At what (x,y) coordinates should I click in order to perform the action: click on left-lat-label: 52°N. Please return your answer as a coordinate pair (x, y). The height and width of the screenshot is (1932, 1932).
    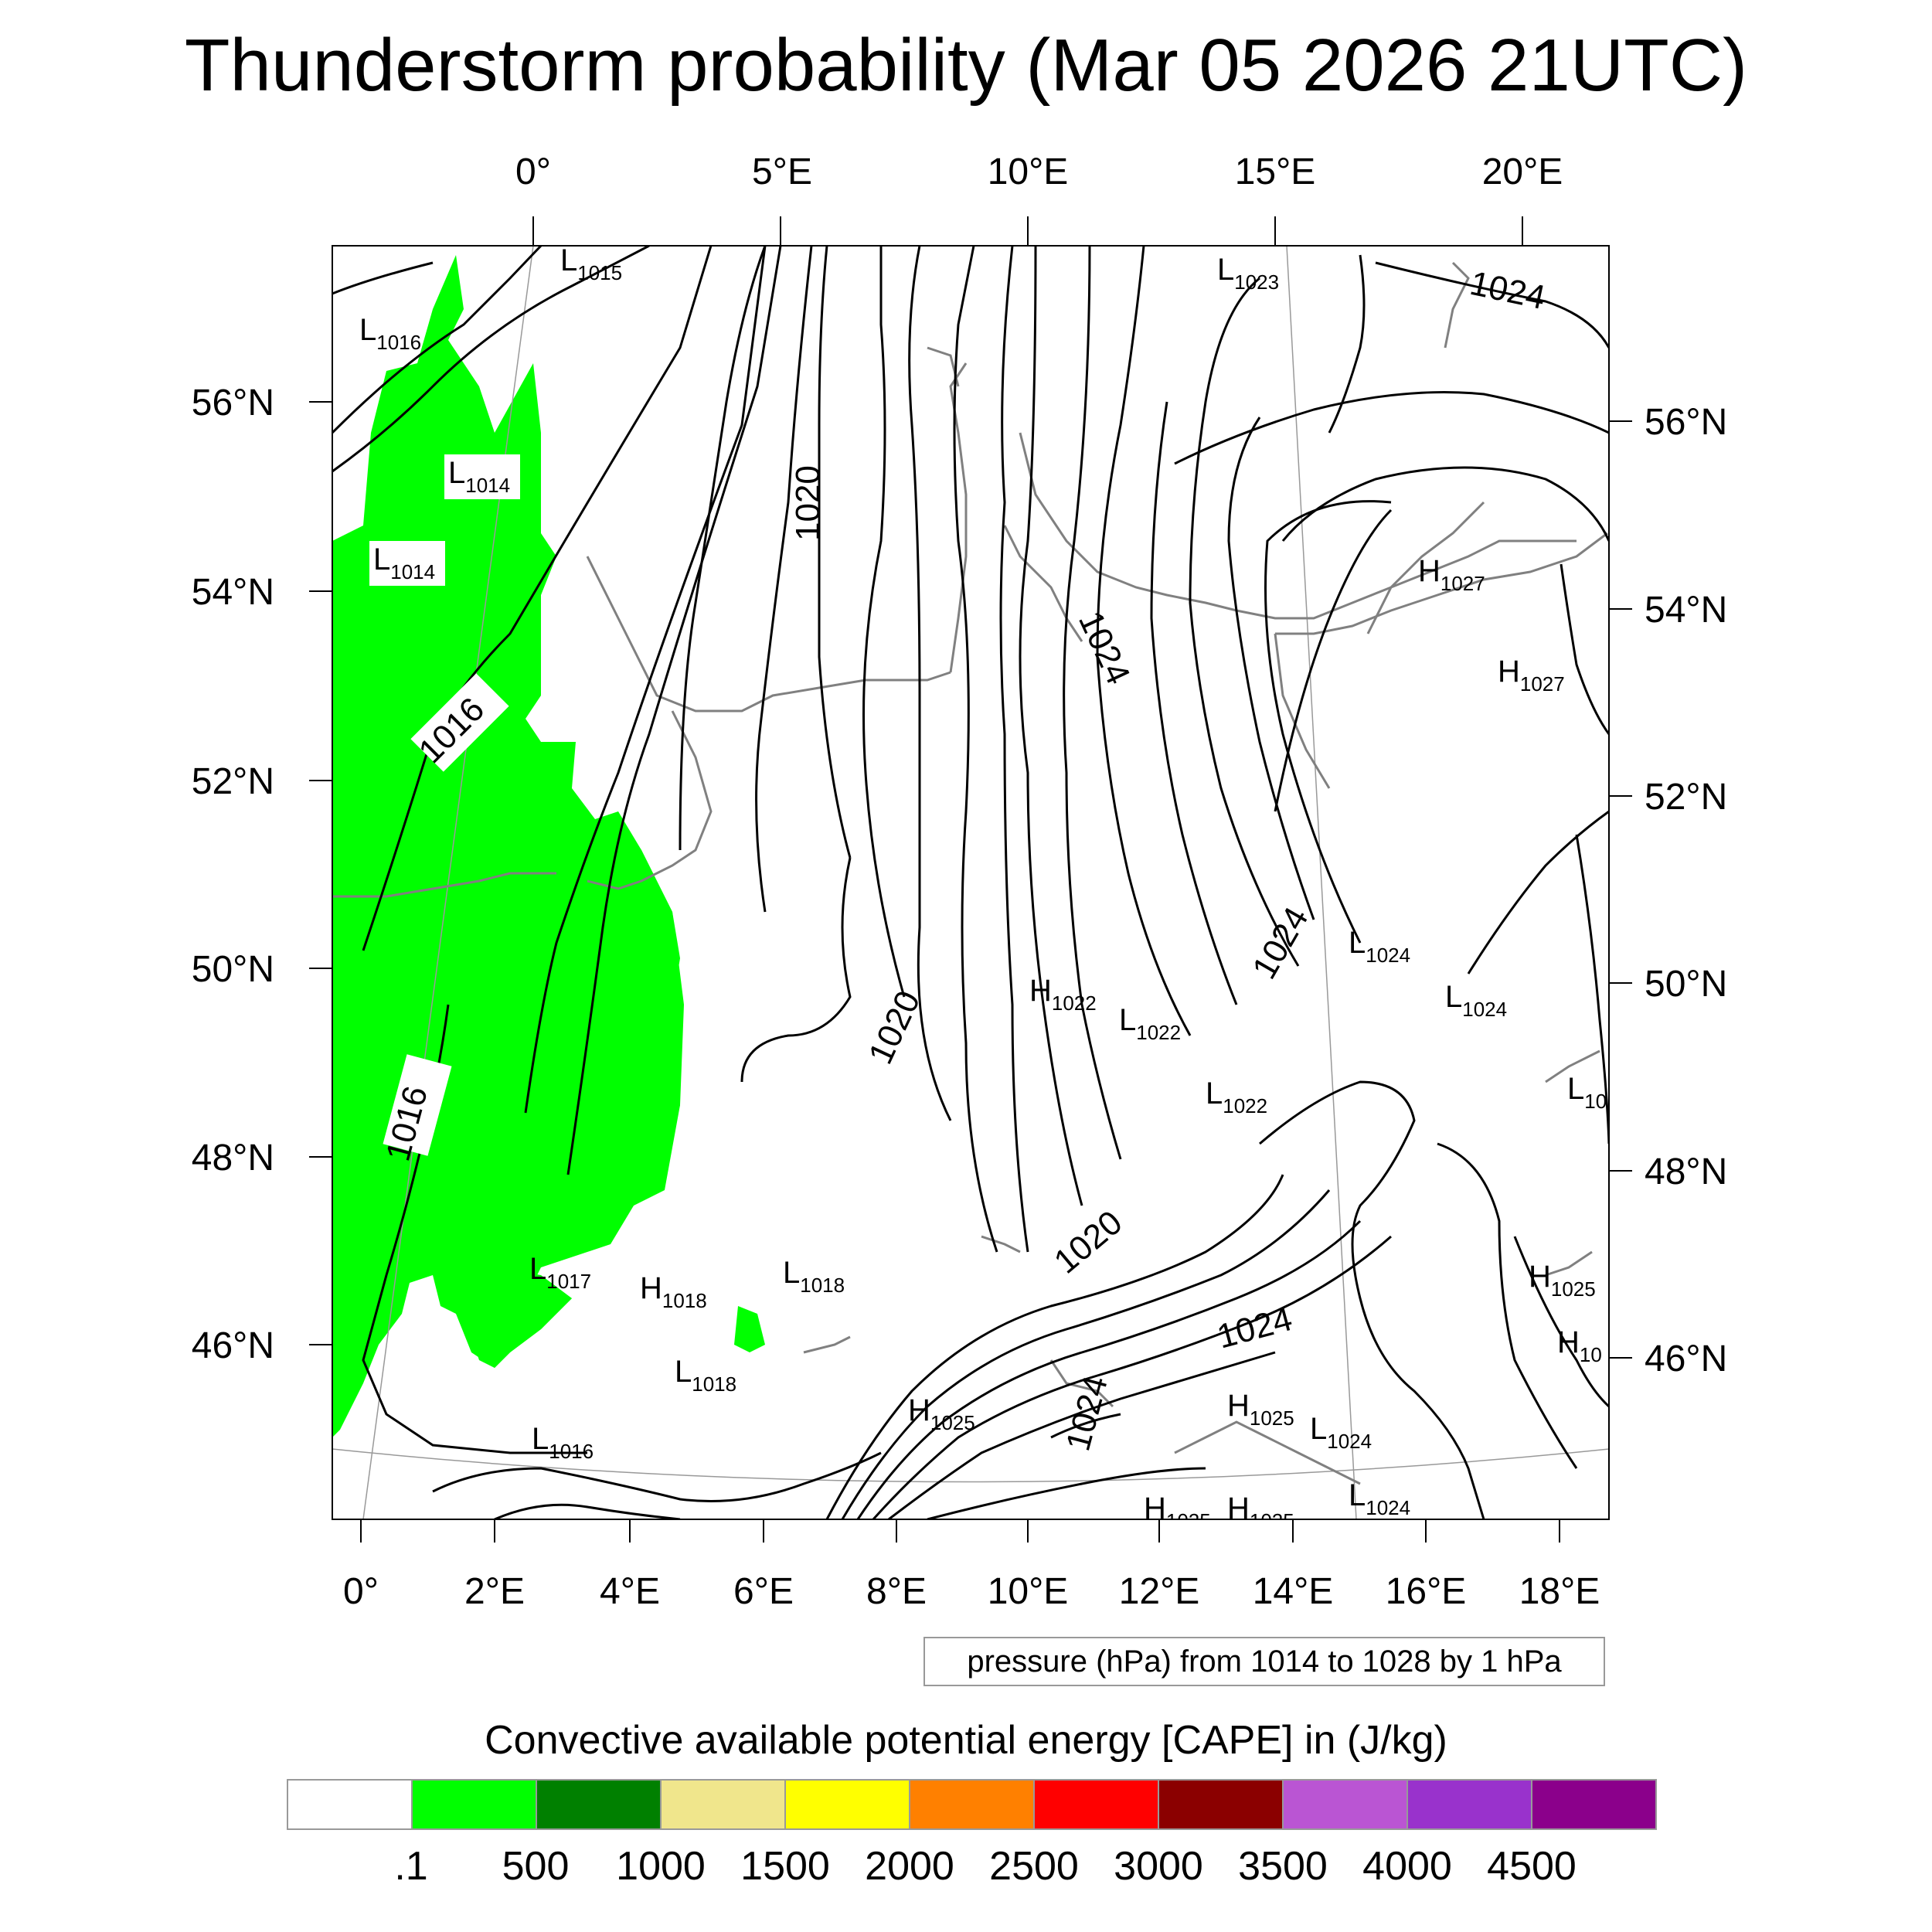
    Looking at the image, I should click on (233, 781).